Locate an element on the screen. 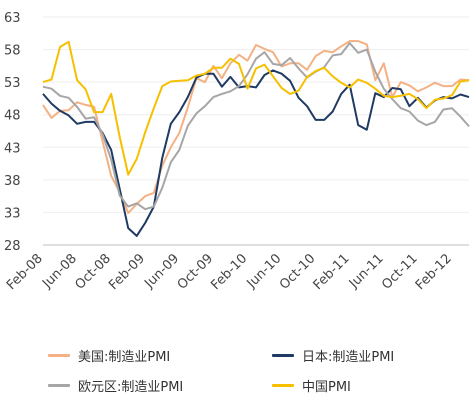 The width and height of the screenshot is (473, 402). legend-label-eurozone: 欧元区:制造业PMI is located at coordinates (131, 387).